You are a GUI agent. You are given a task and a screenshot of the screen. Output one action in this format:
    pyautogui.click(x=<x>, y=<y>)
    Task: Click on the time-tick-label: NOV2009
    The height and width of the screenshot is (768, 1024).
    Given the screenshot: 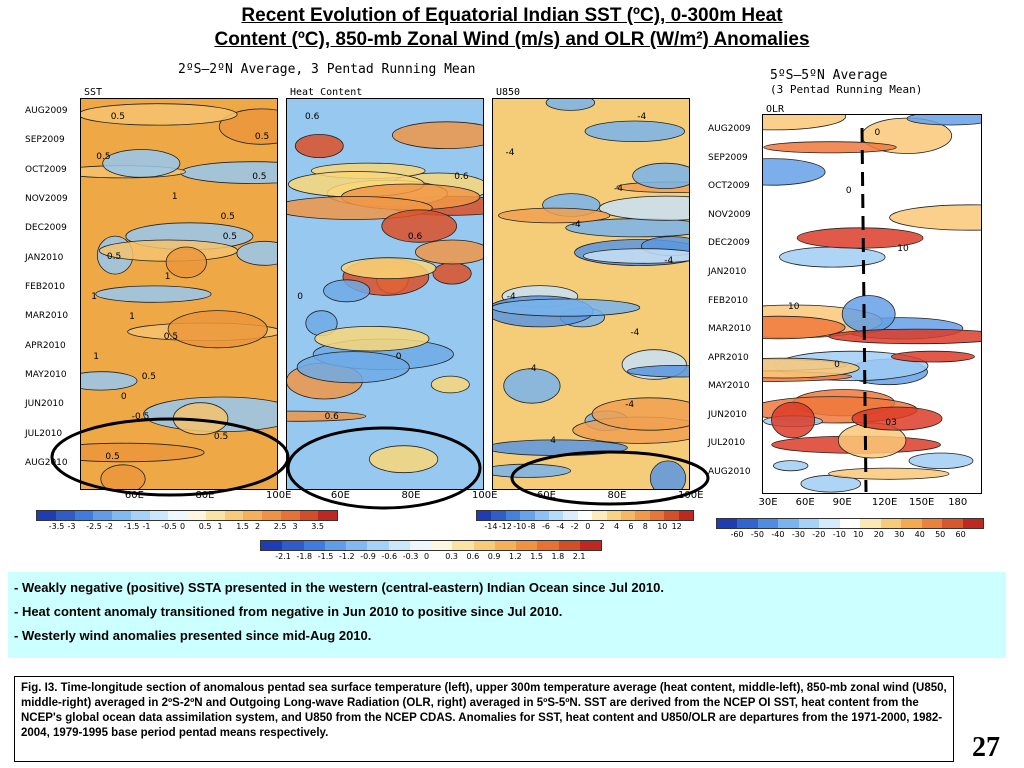 What is the action you would take?
    pyautogui.click(x=729, y=214)
    